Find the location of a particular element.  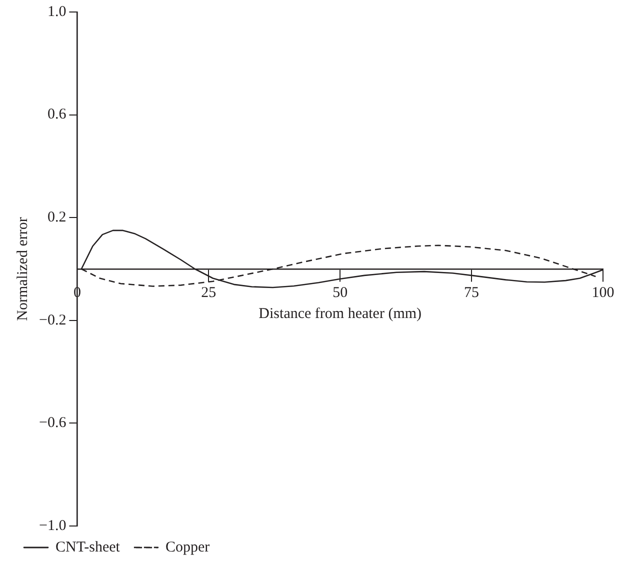

y-axis-title: Normalized error is located at coordinates (22, 269).